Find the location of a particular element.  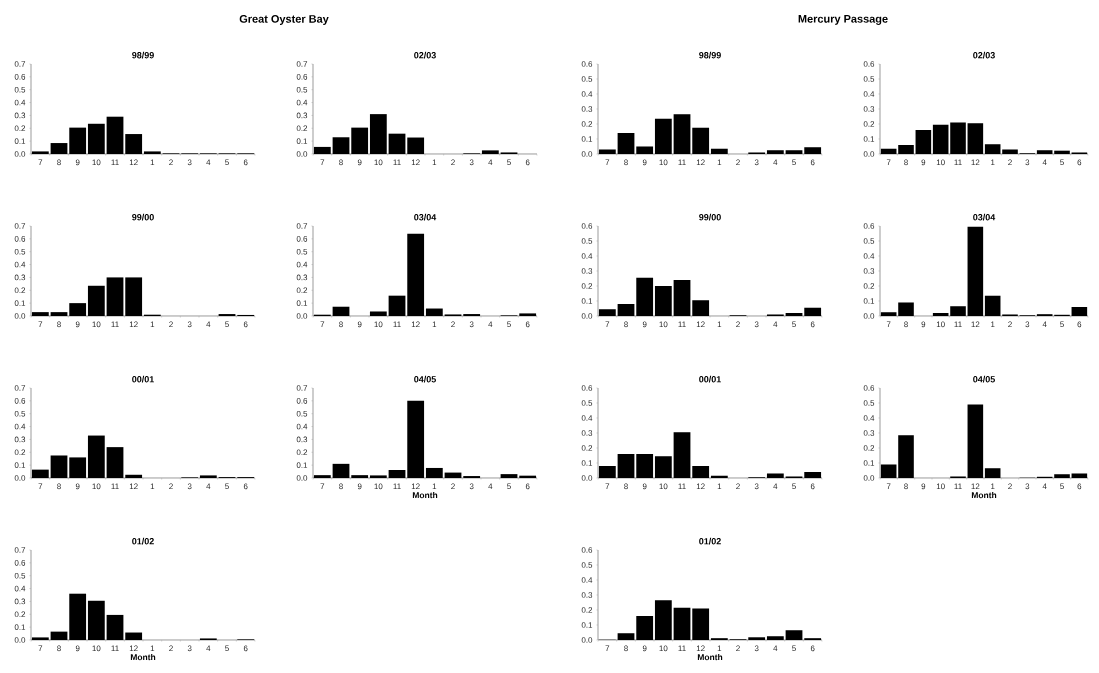

text: Mercury Passage is located at coordinates (843, 20).